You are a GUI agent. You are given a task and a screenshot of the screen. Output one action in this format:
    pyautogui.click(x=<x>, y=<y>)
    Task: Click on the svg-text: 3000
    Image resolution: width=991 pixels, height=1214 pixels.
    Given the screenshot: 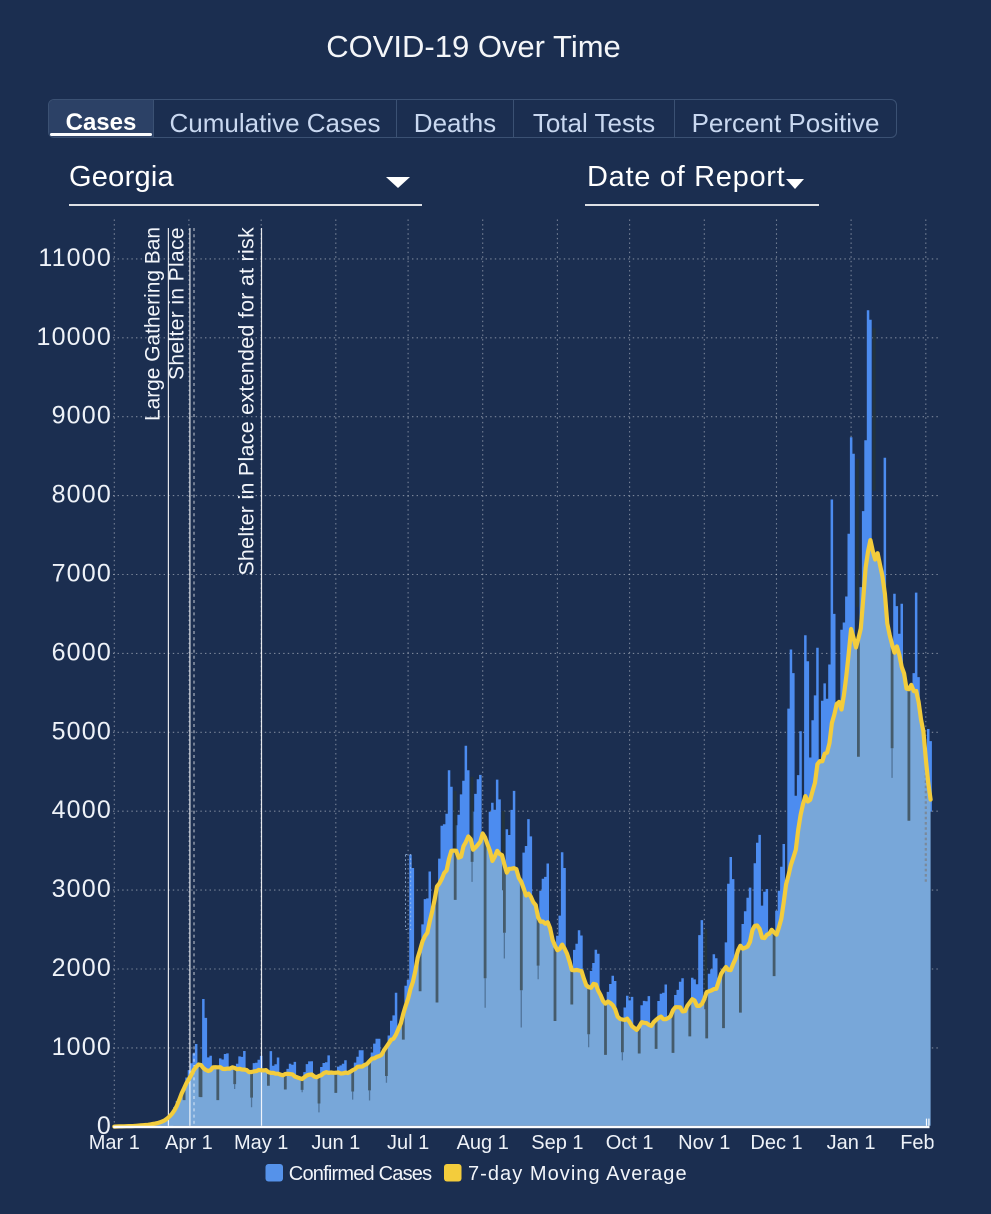 What is the action you would take?
    pyautogui.click(x=82, y=889)
    